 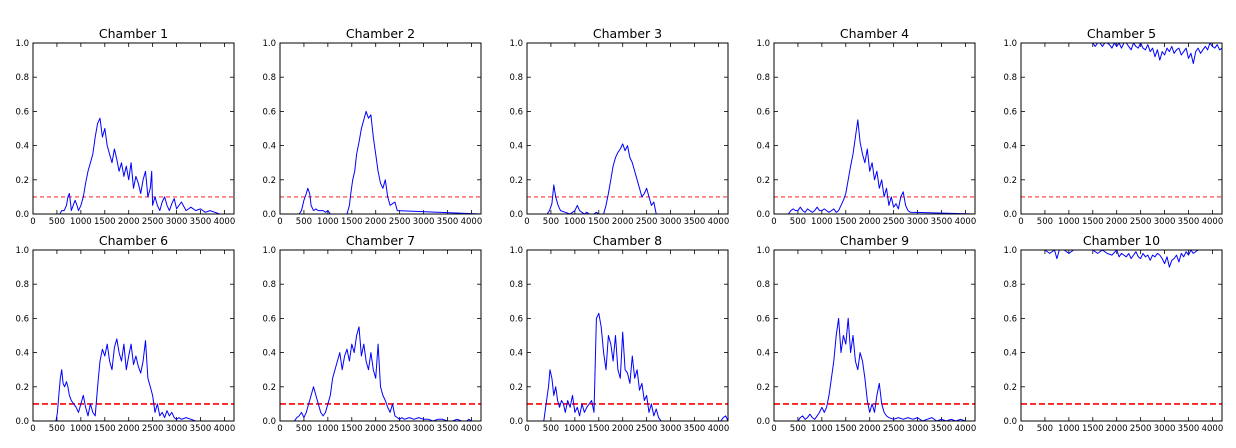 I want to click on panel-title: Chamber 10, so click(x=1121, y=240).